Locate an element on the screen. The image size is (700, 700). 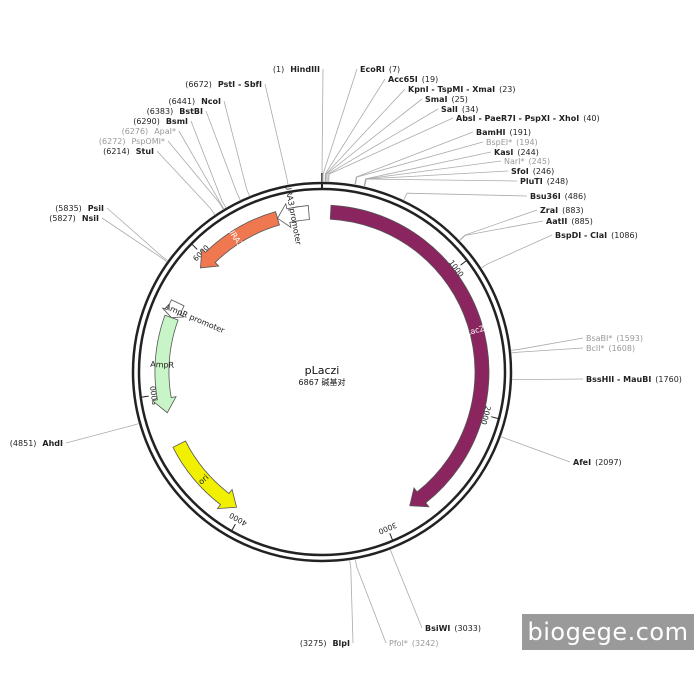
site-apai: (6276) ApaI* is located at coordinates (173, 168).